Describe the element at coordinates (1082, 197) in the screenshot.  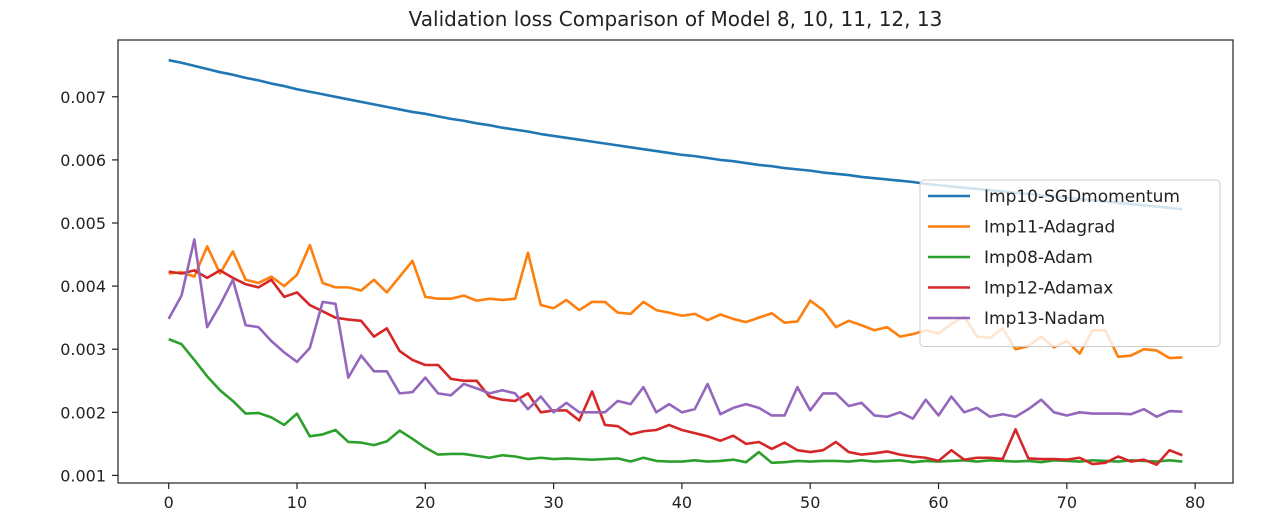
I see `legend-label: Imp10-SGDmomentum` at that location.